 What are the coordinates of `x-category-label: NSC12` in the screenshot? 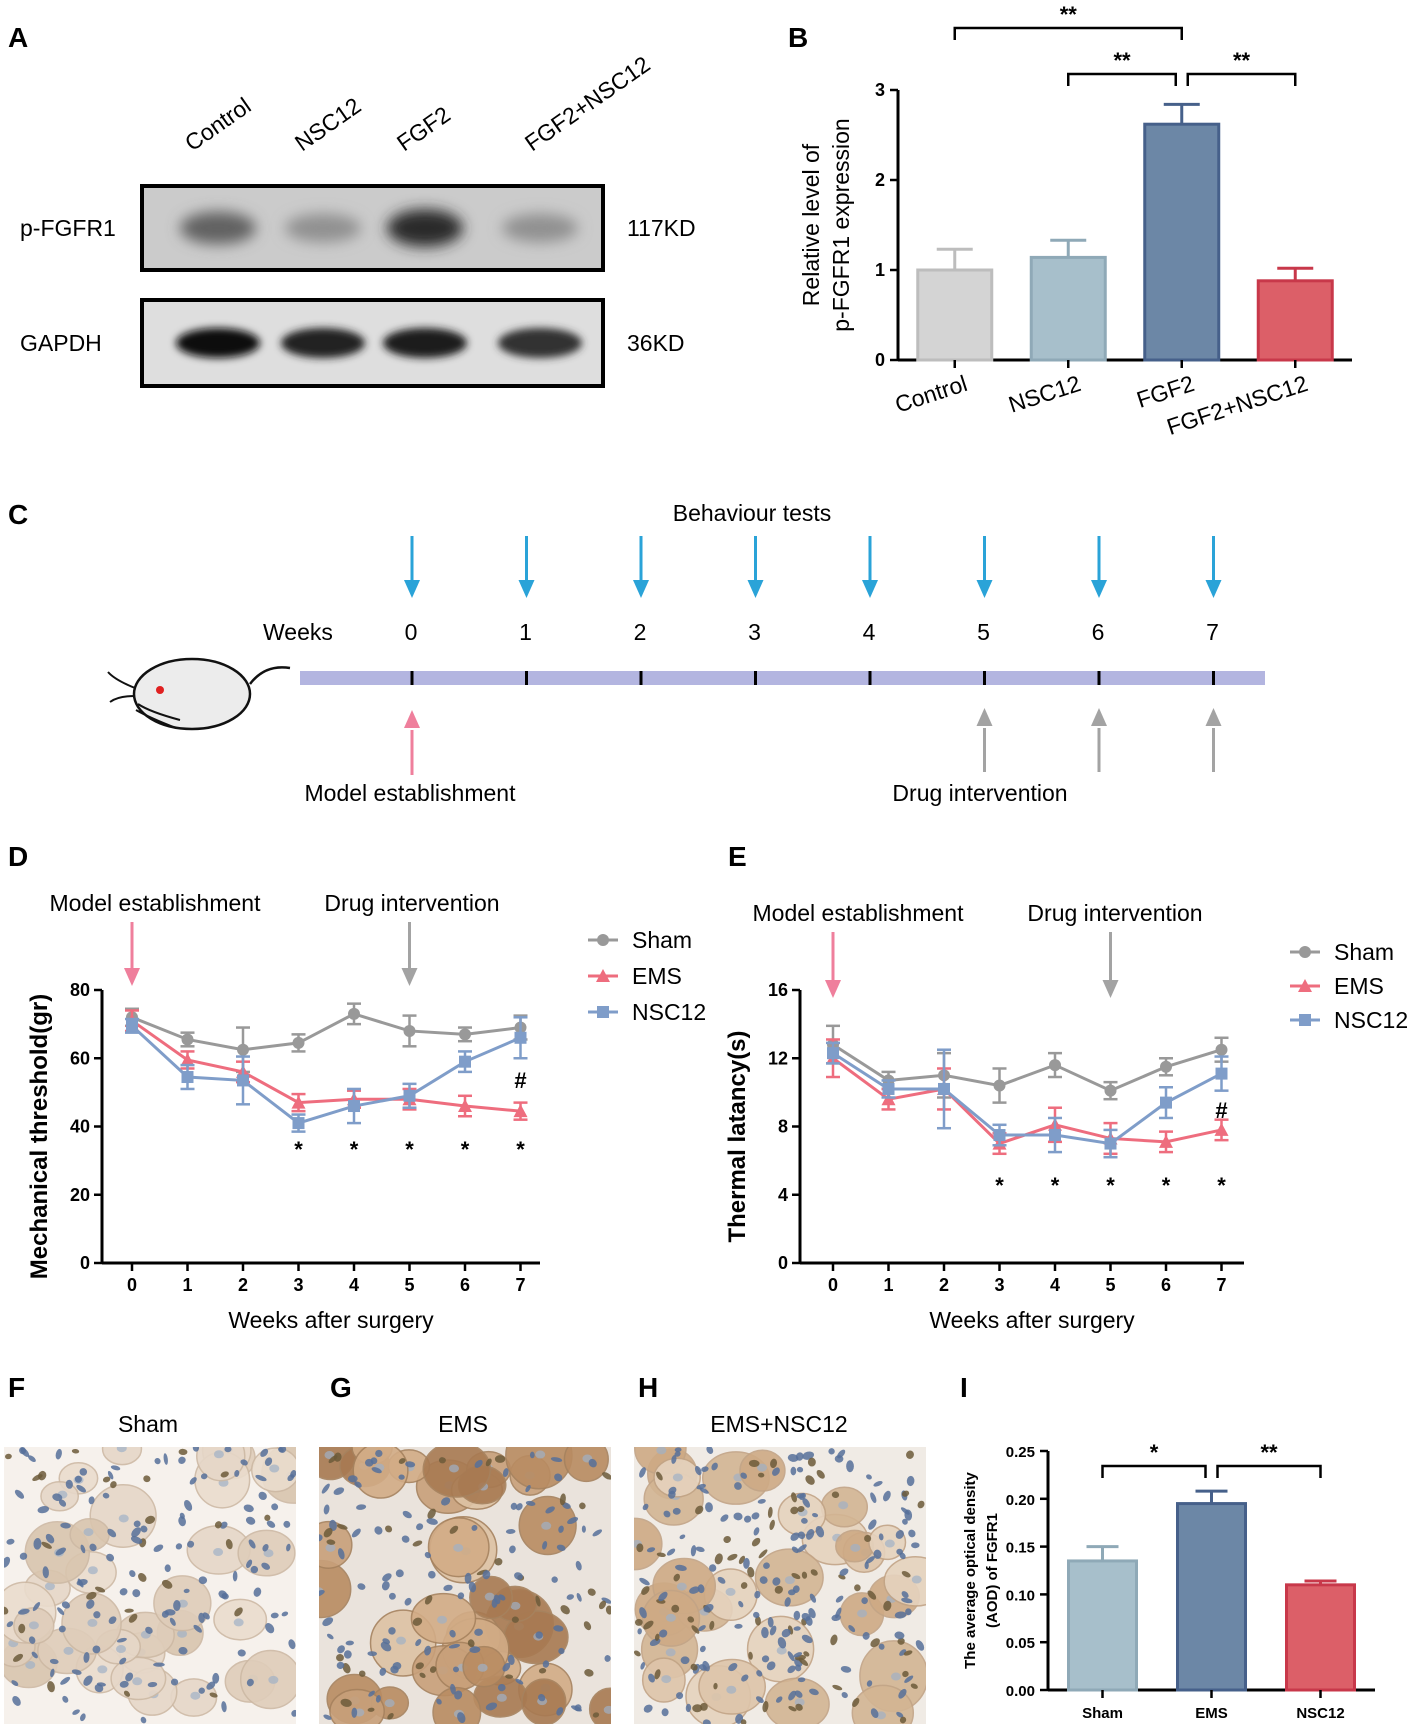 It's located at (1320, 1713).